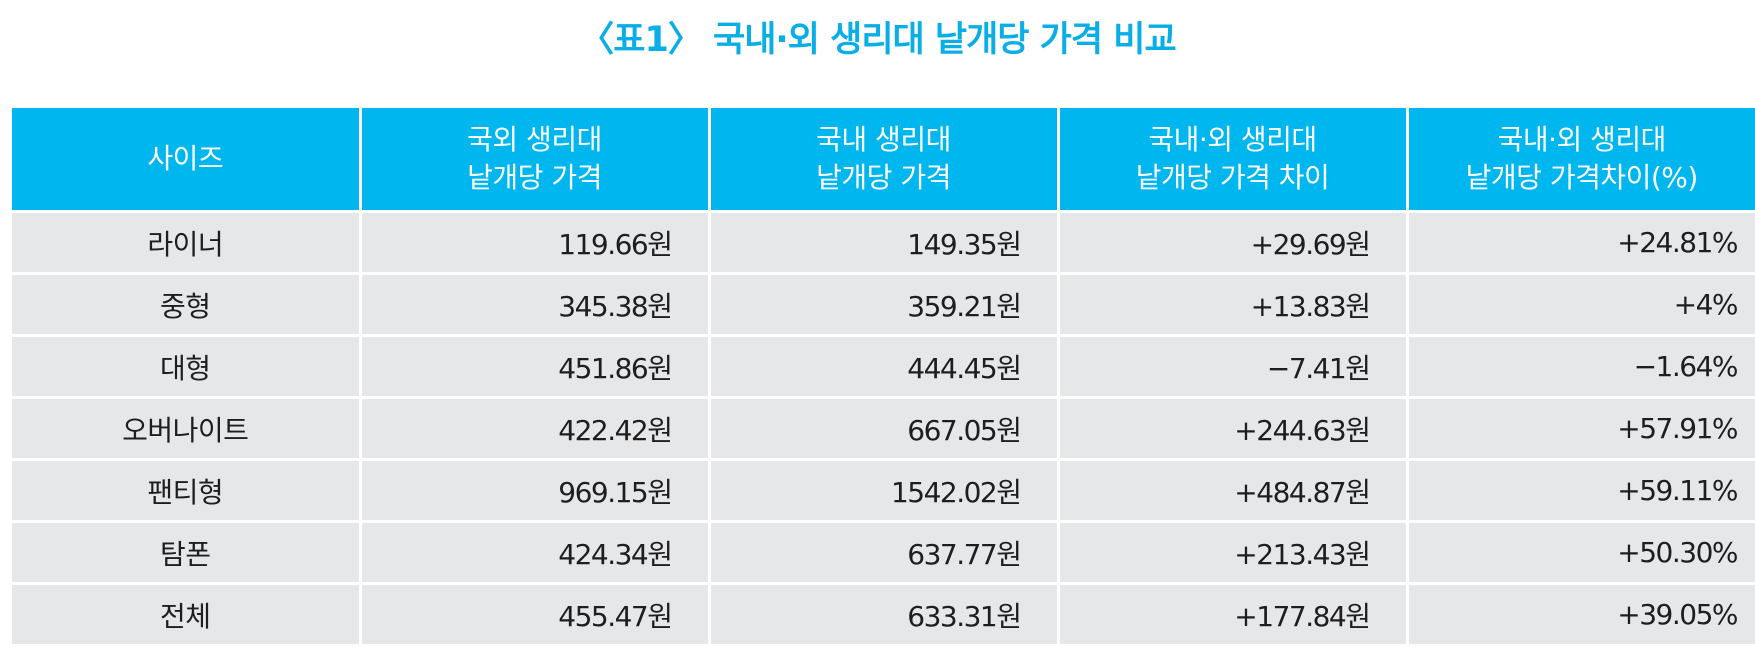 The height and width of the screenshot is (654, 1755). I want to click on header-price-difference-percent: 국내·외 생리대 낱개당 가격차이(%), so click(1581, 160).